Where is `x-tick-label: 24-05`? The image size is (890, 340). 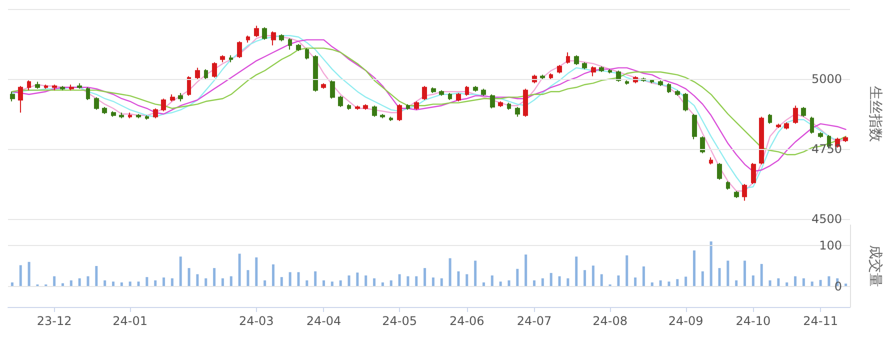
x-tick-label: 24-05 is located at coordinates (399, 321).